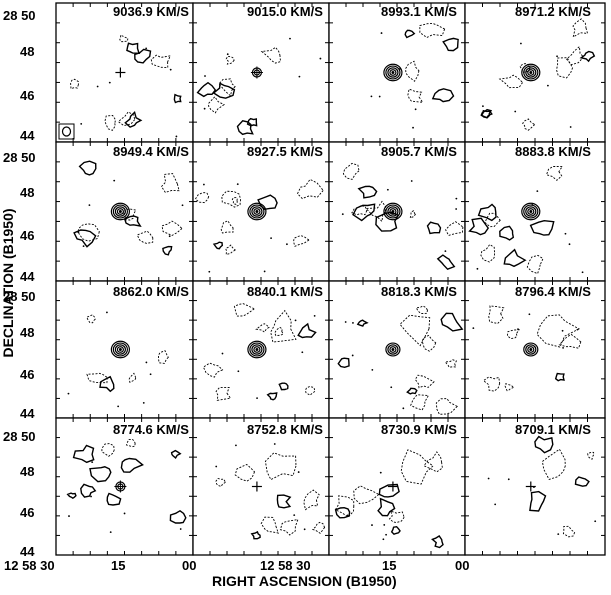 The height and width of the screenshot is (595, 611). I want to click on xtick-right-15: 15, so click(389, 565).